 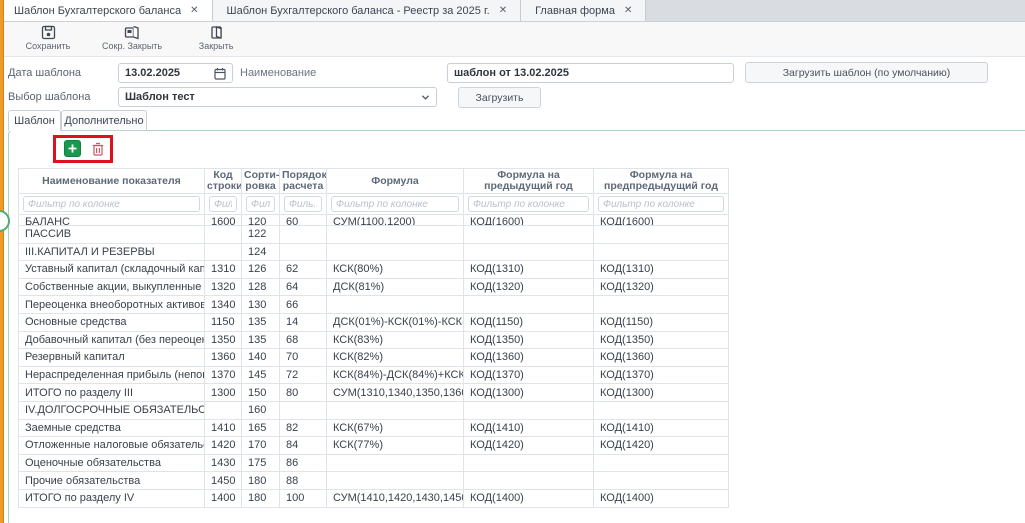 What do you see at coordinates (72, 148) in the screenshot?
I see `add-row-button` at bounding box center [72, 148].